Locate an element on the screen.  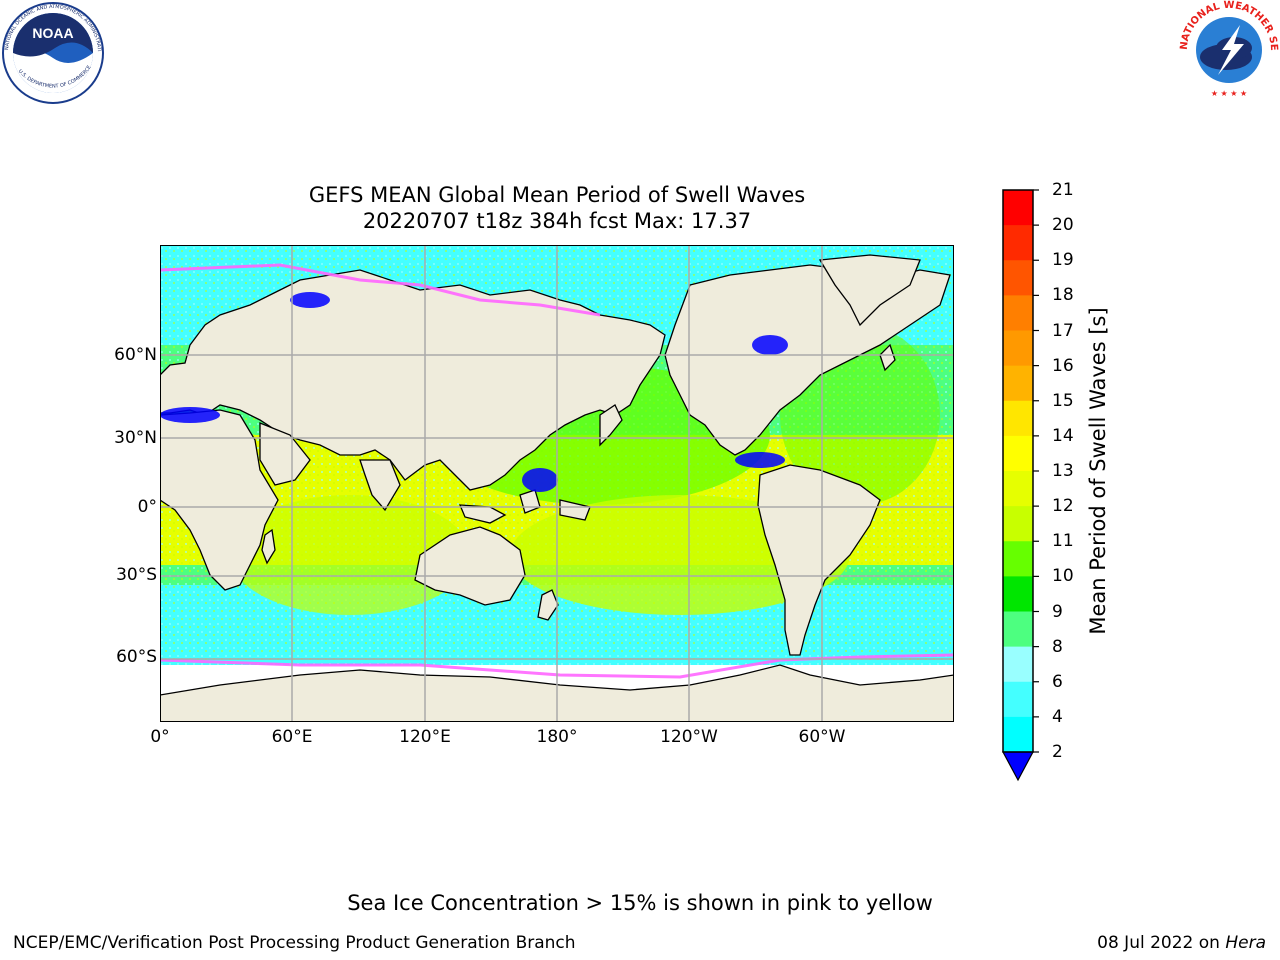
land-india is located at coordinates (380, 485).